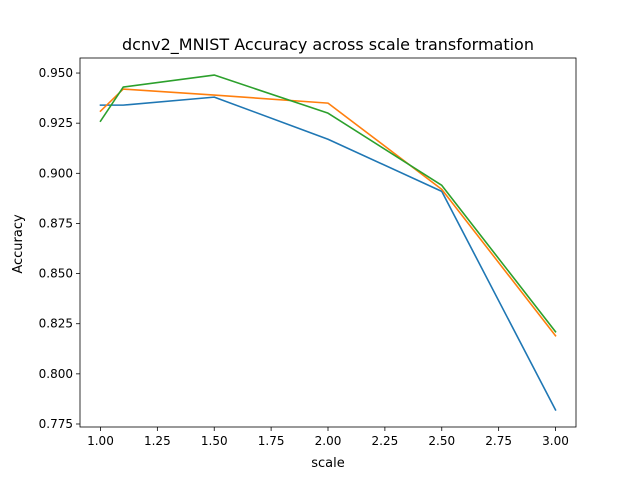  Describe the element at coordinates (328, 441) in the screenshot. I see `x-tick-label: 2.00` at that location.